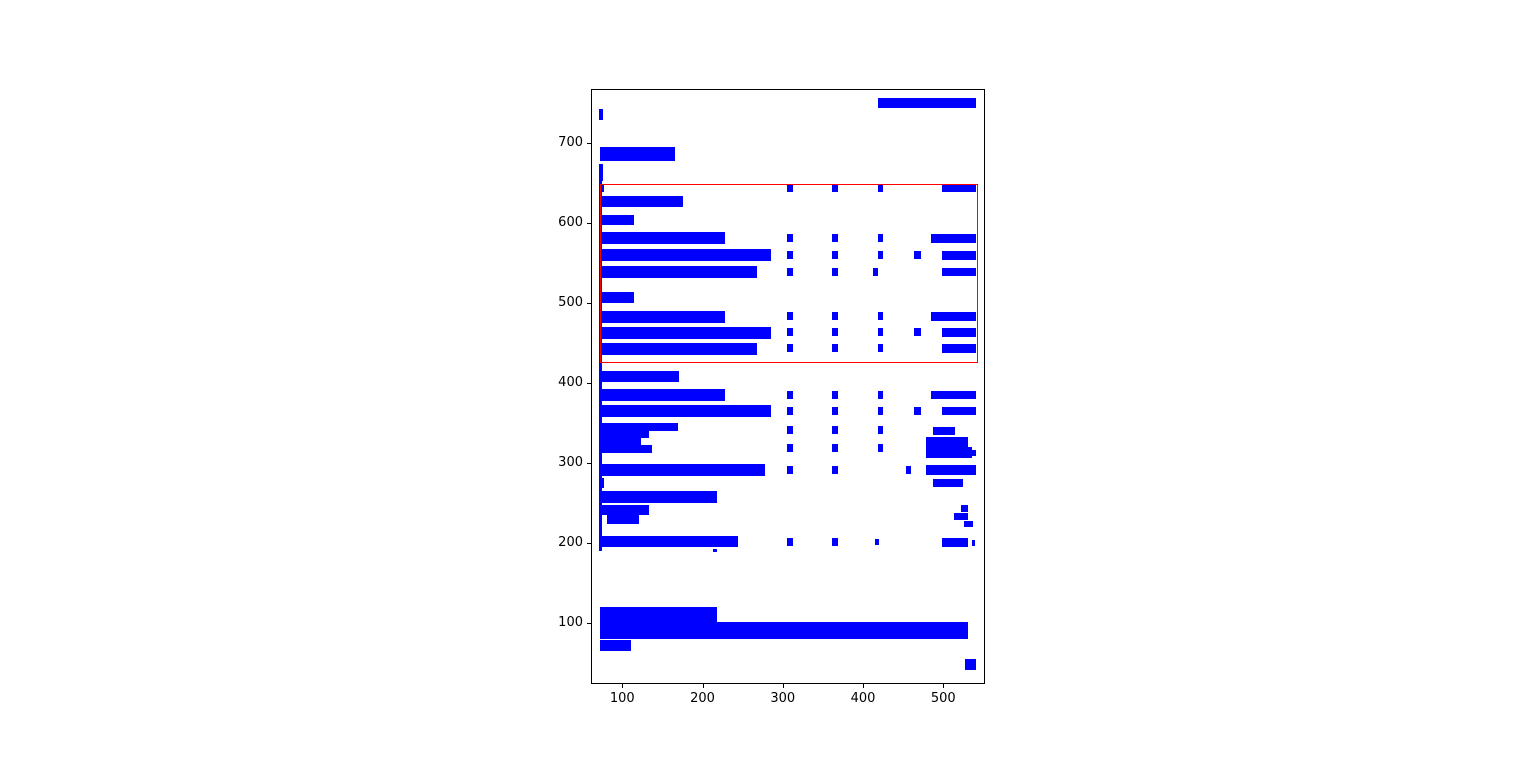  What do you see at coordinates (783, 698) in the screenshot?
I see `x-tick-label: 300` at bounding box center [783, 698].